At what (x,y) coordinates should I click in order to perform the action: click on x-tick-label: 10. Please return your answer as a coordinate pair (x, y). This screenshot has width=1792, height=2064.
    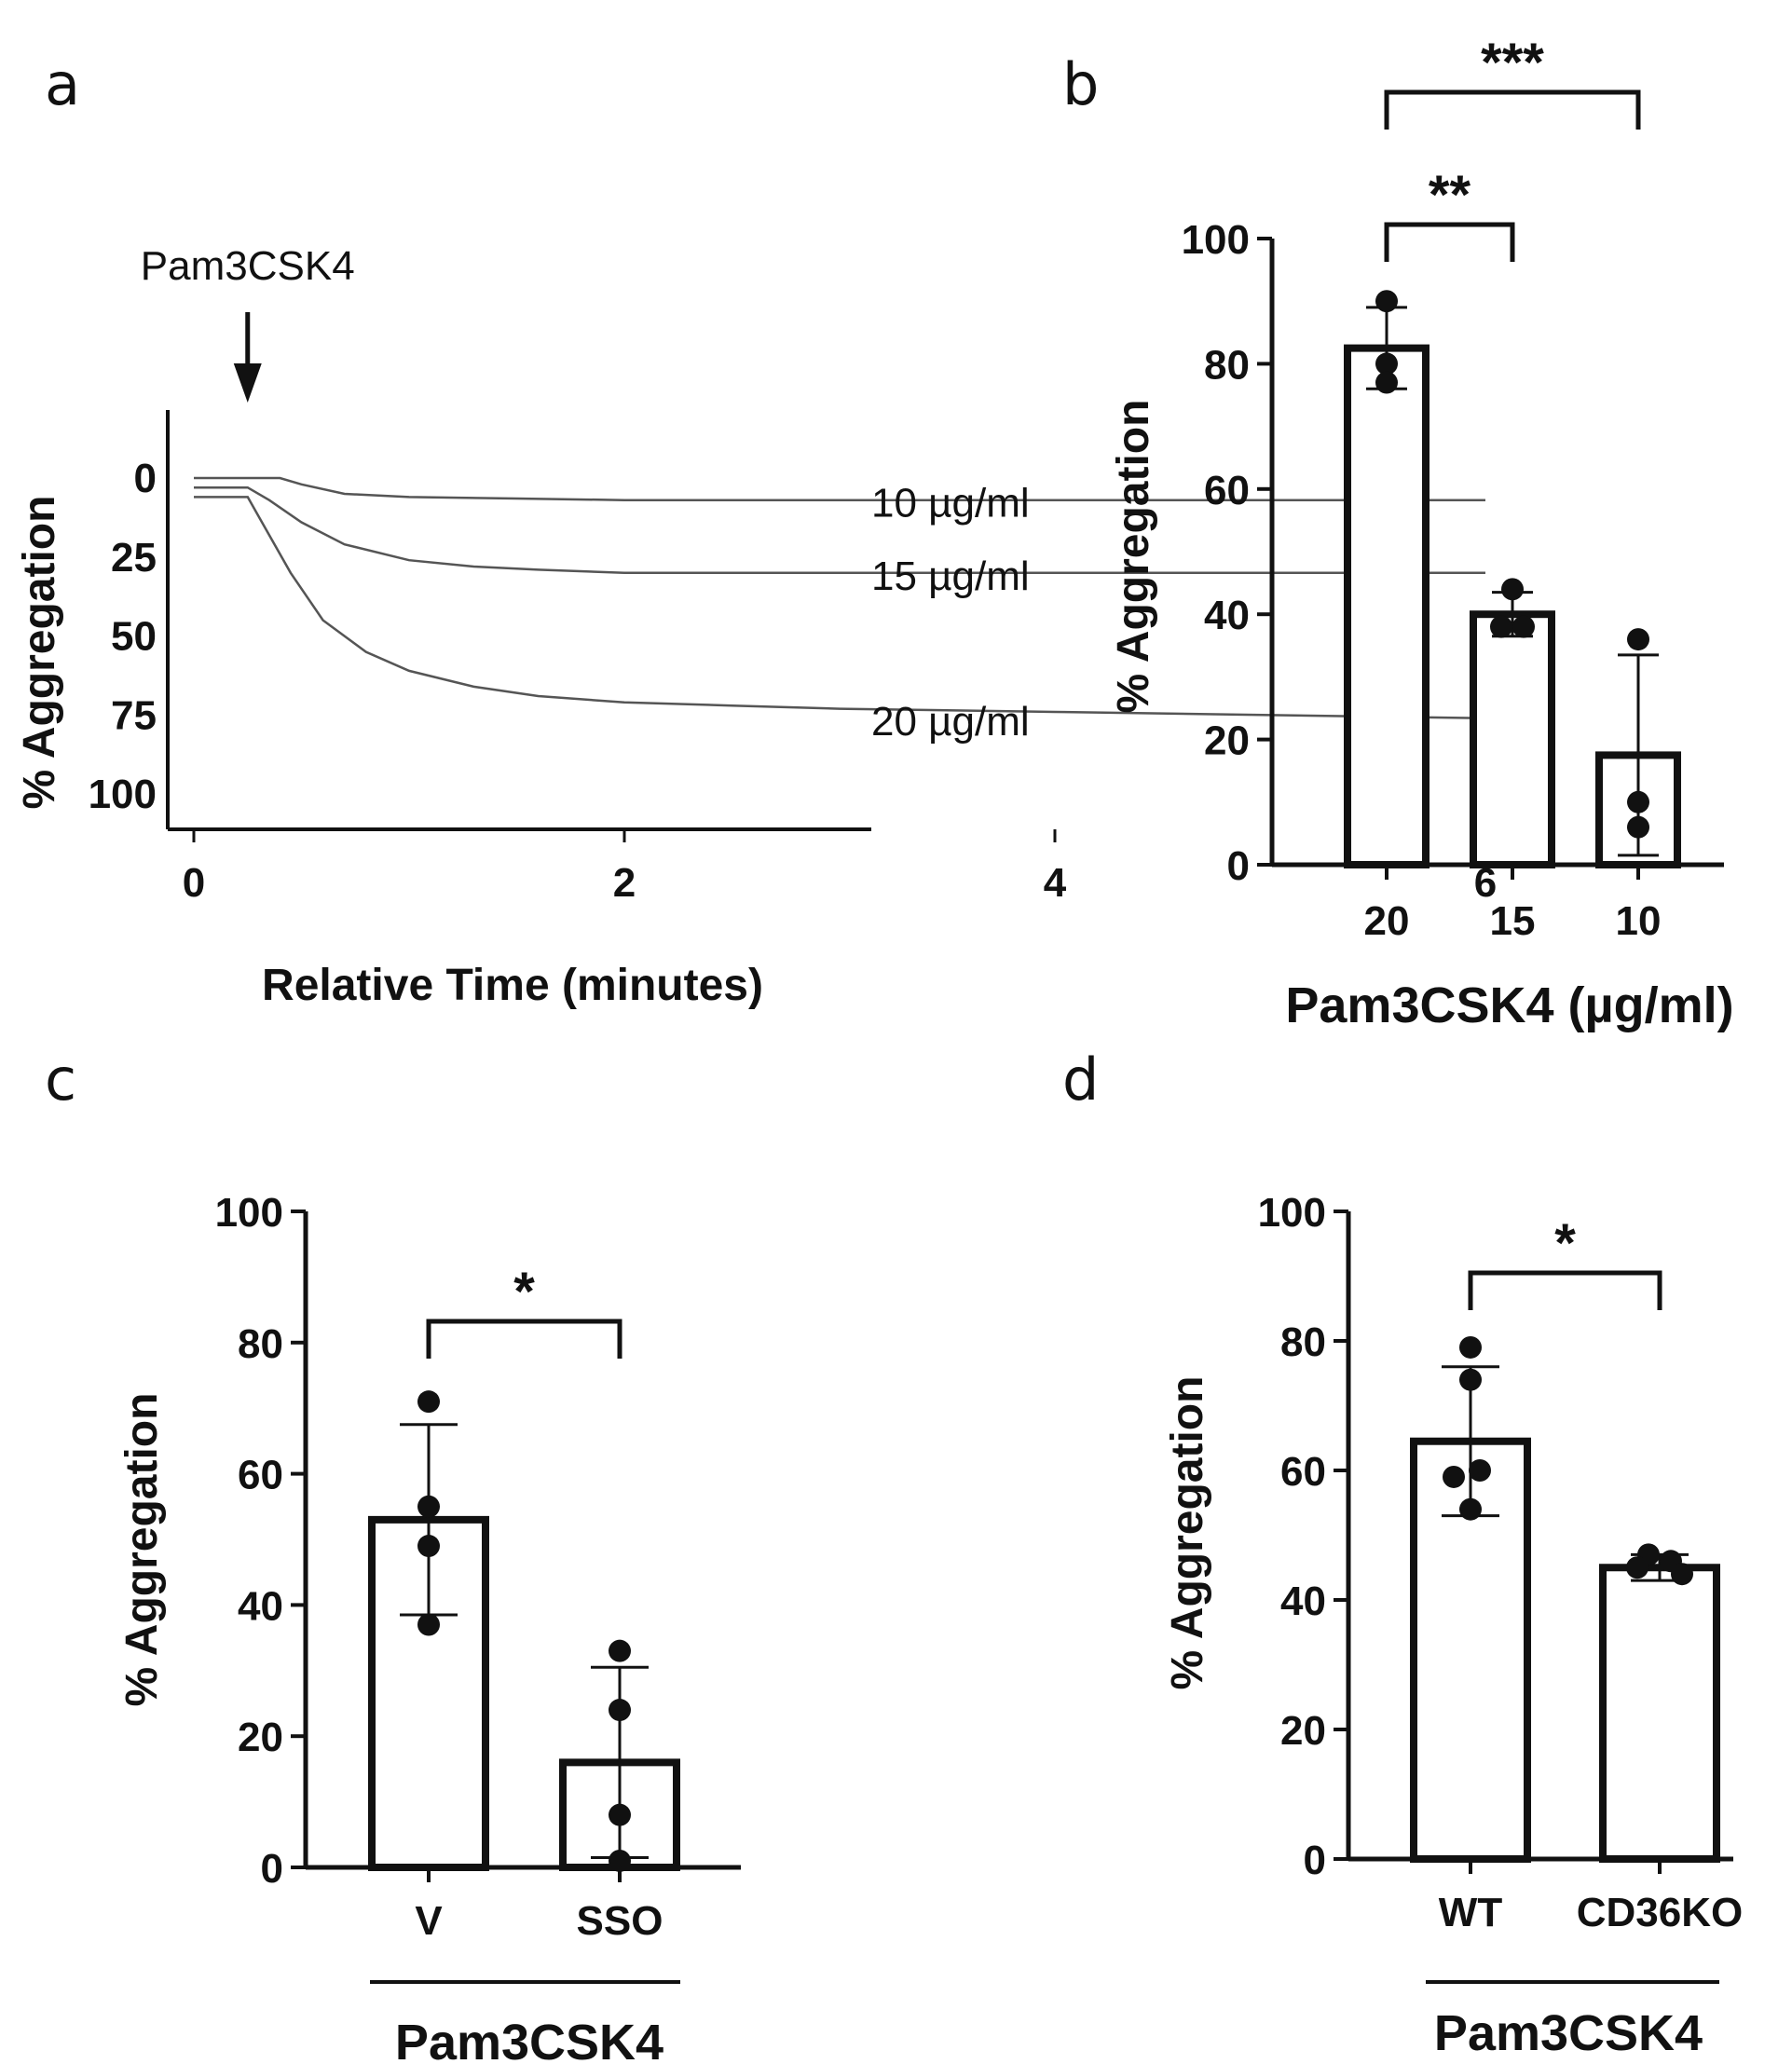
    Looking at the image, I should click on (1639, 921).